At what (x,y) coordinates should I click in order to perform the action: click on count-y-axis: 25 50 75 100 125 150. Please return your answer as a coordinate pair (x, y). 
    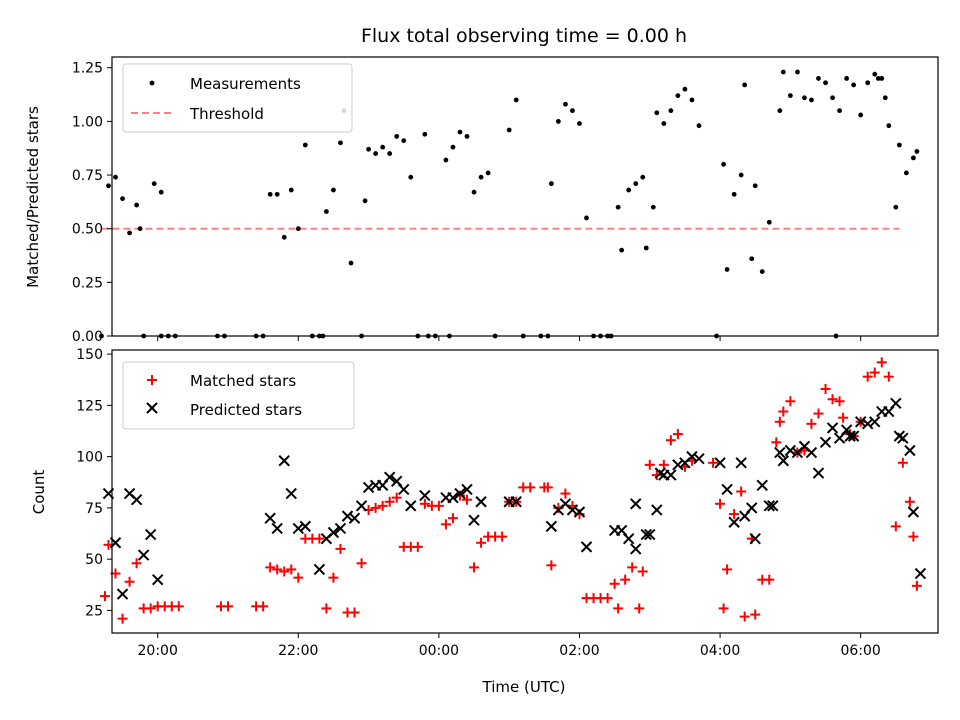
    Looking at the image, I should click on (94, 483).